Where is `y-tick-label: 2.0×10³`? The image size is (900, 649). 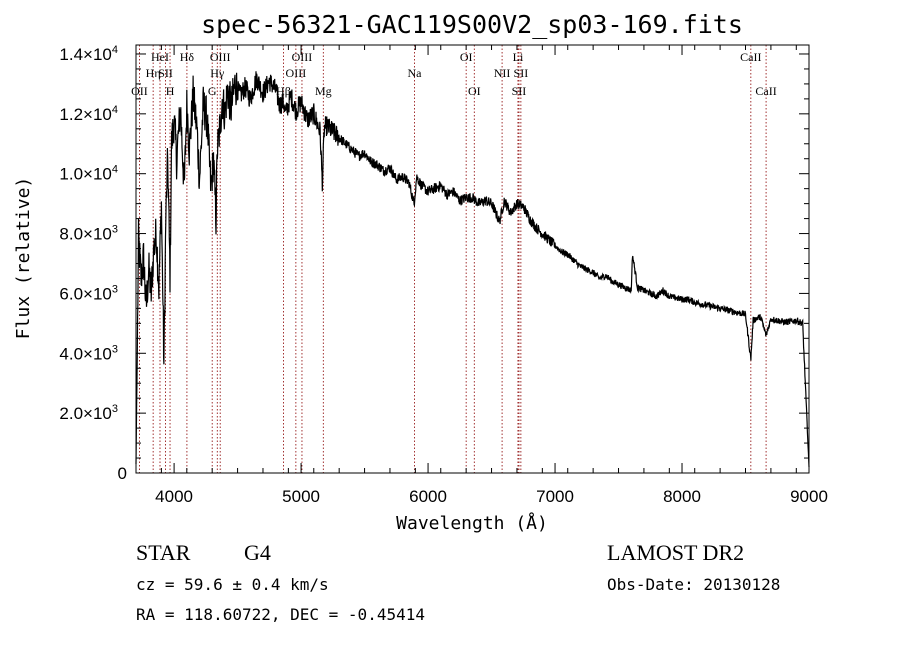
y-tick-label: 2.0×10³ is located at coordinates (88, 413).